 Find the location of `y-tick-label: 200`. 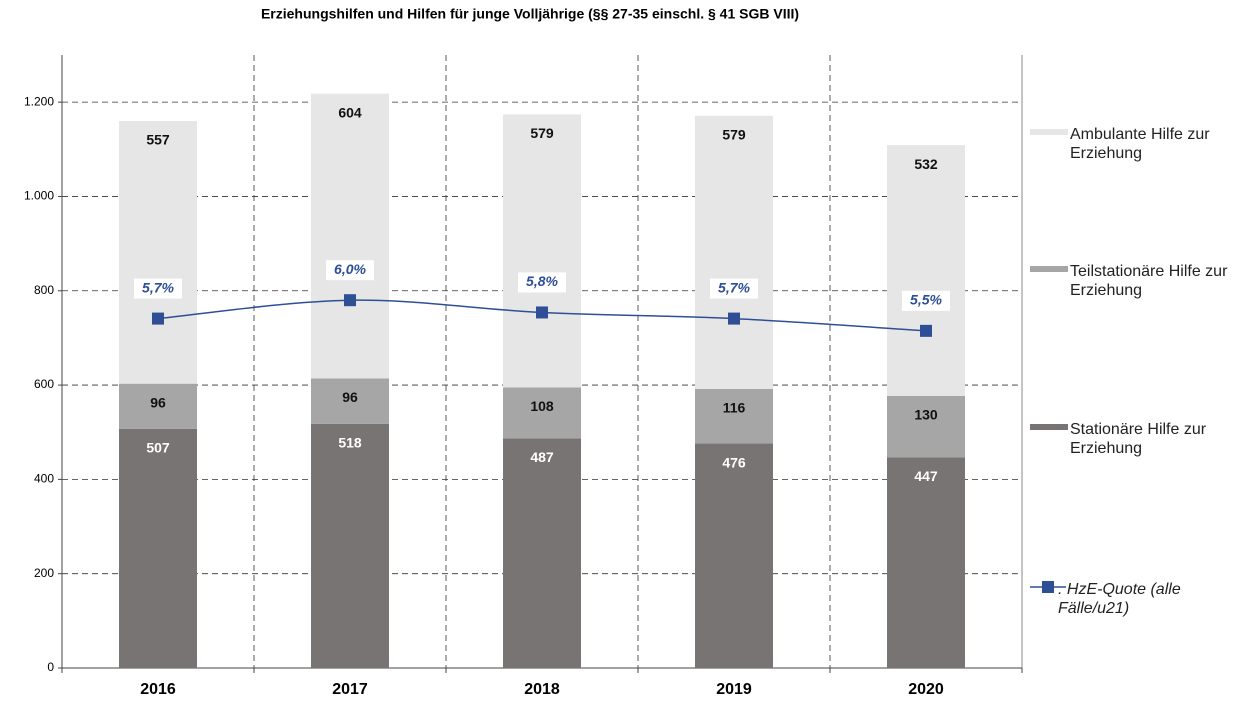

y-tick-label: 200 is located at coordinates (44, 573).